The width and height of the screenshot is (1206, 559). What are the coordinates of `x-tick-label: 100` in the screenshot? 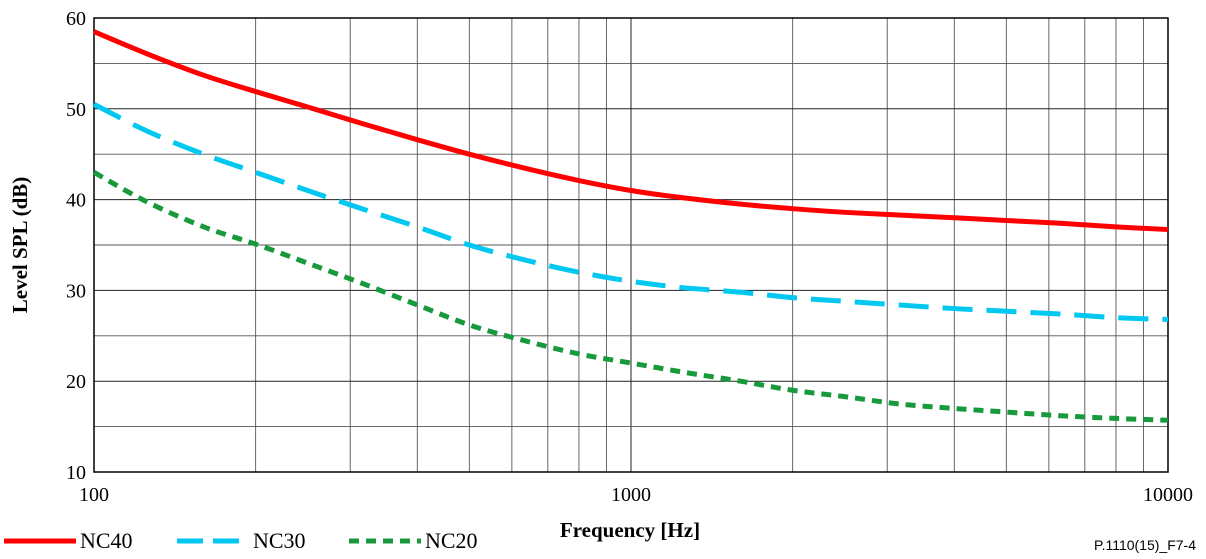 It's located at (94, 495).